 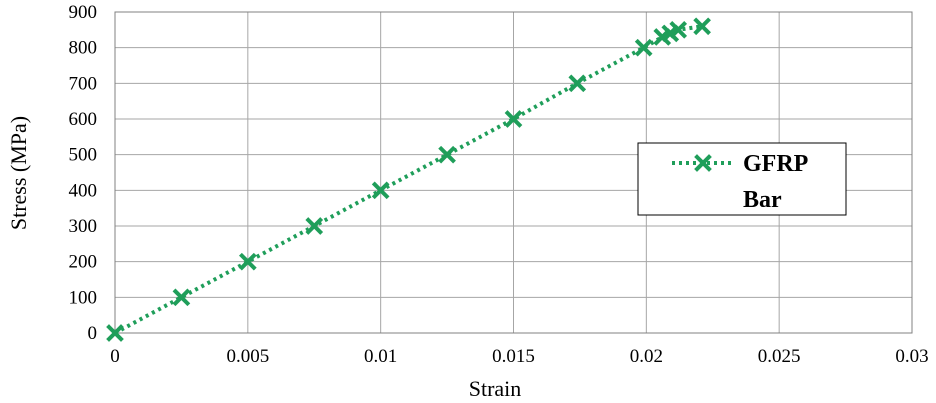 I want to click on legend-marker-icon, so click(x=703, y=163).